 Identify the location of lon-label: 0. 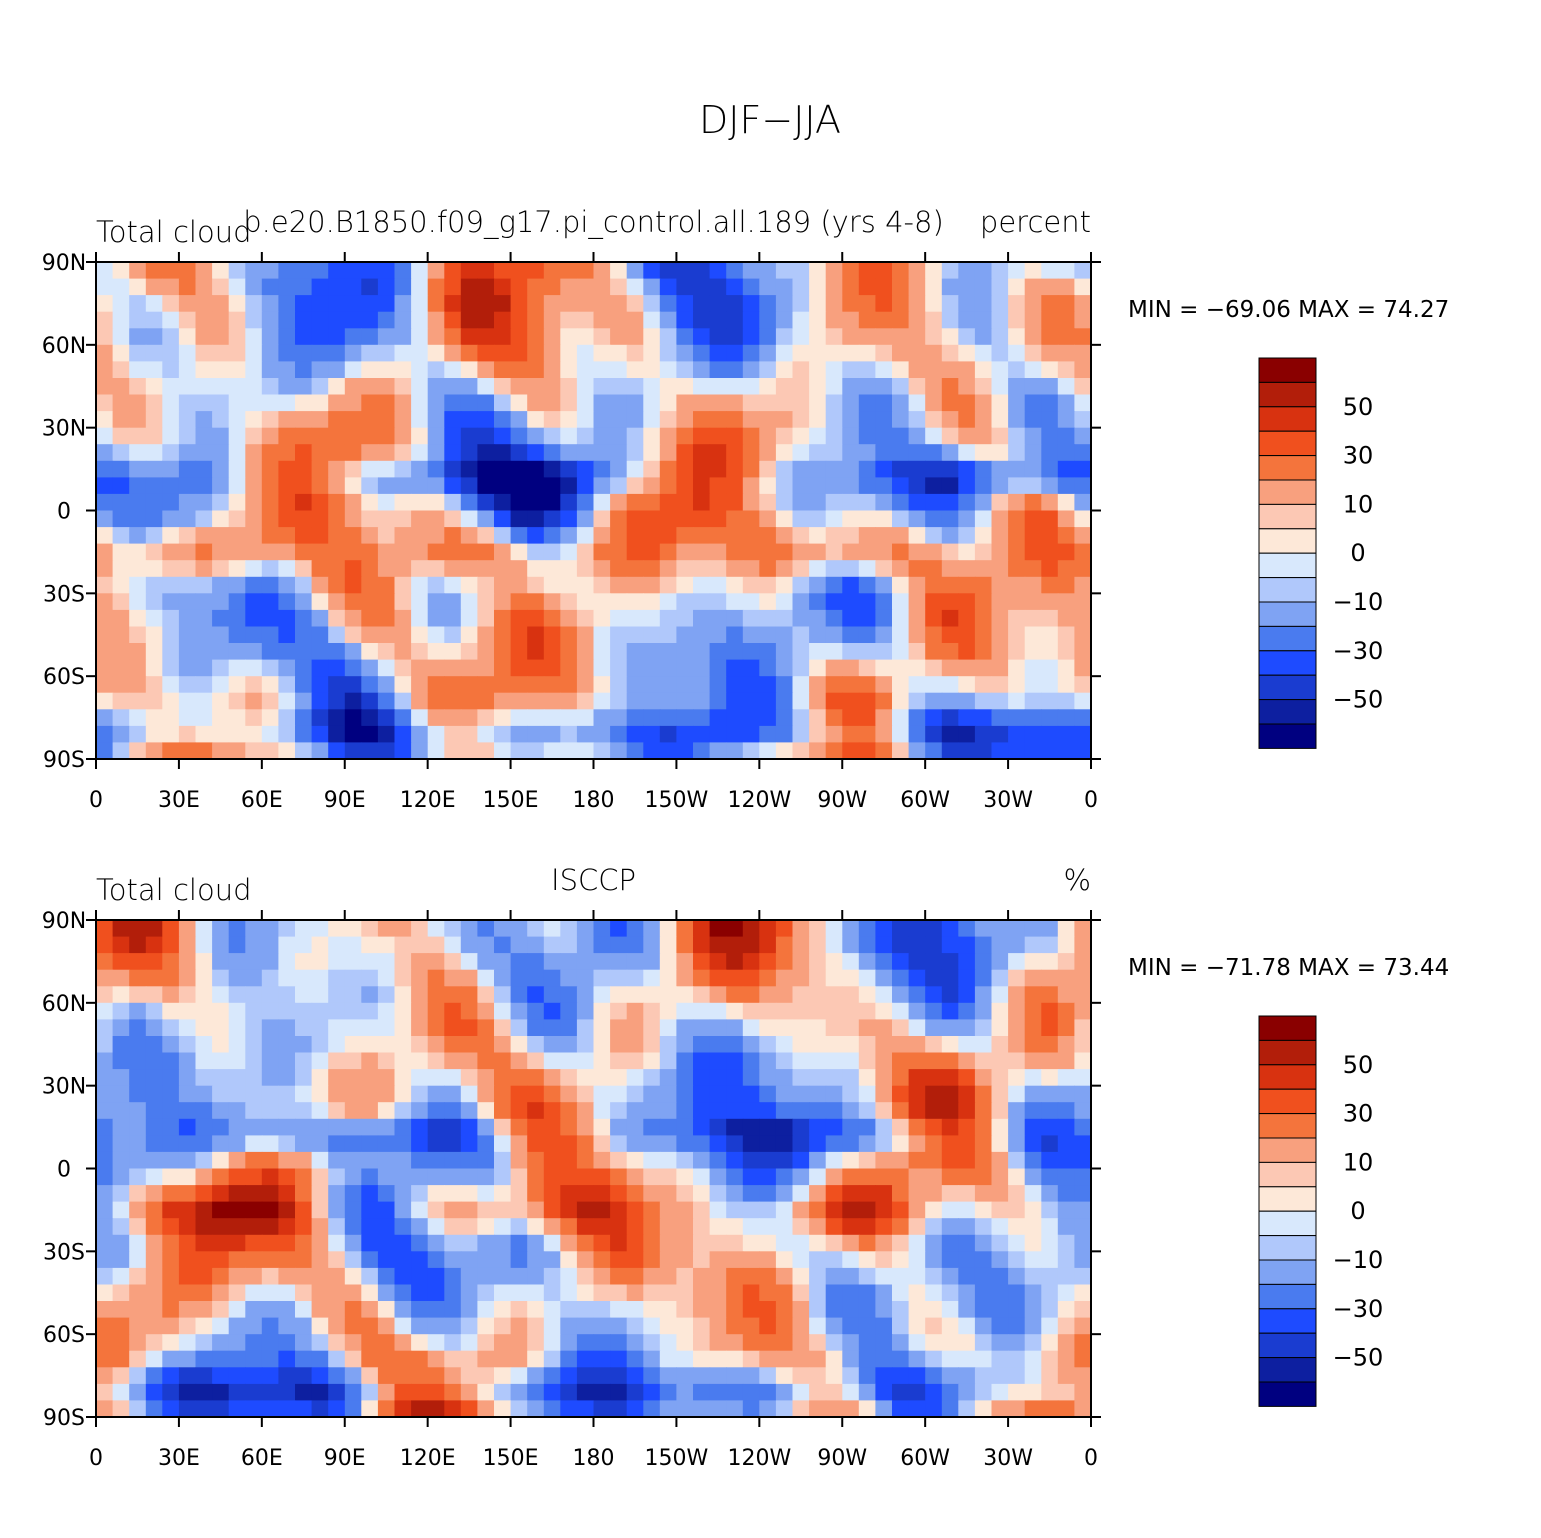
(96, 1458).